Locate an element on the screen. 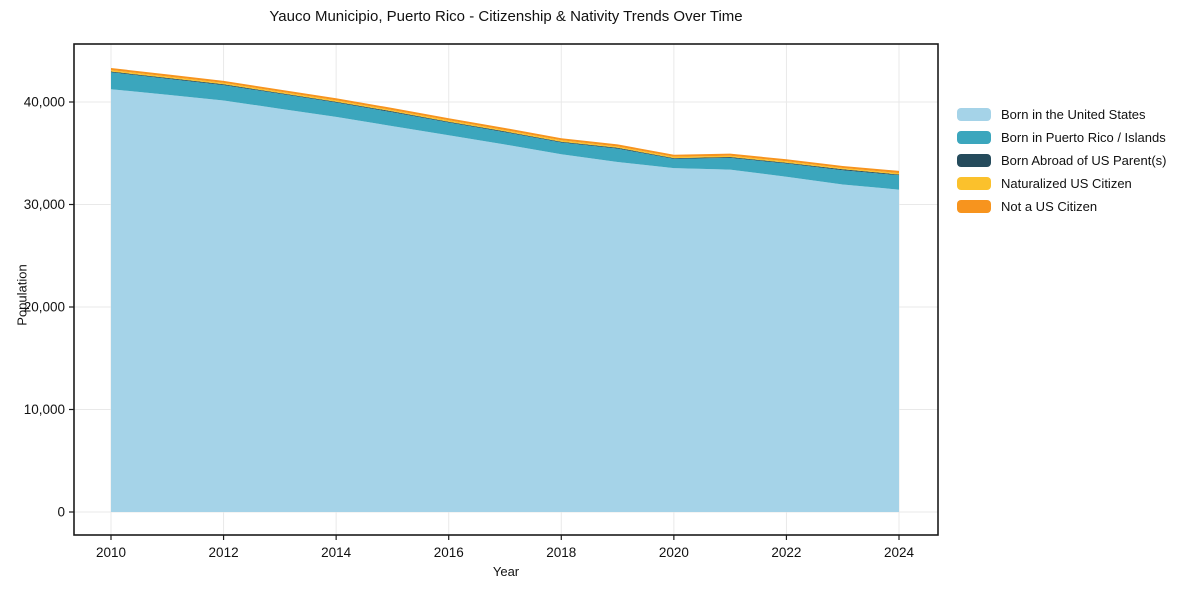 The height and width of the screenshot is (590, 1189). y-tick-label: 40,000 is located at coordinates (44, 102).